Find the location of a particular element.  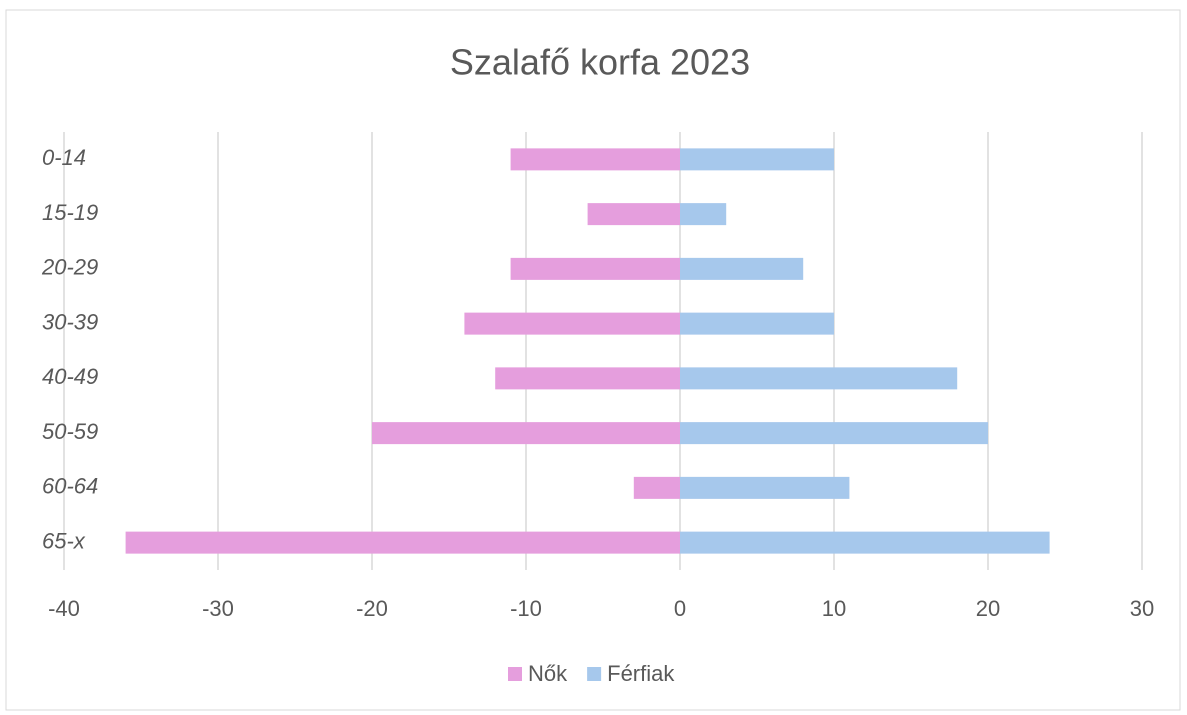

y-tick-label: 0-14 is located at coordinates (64, 157).